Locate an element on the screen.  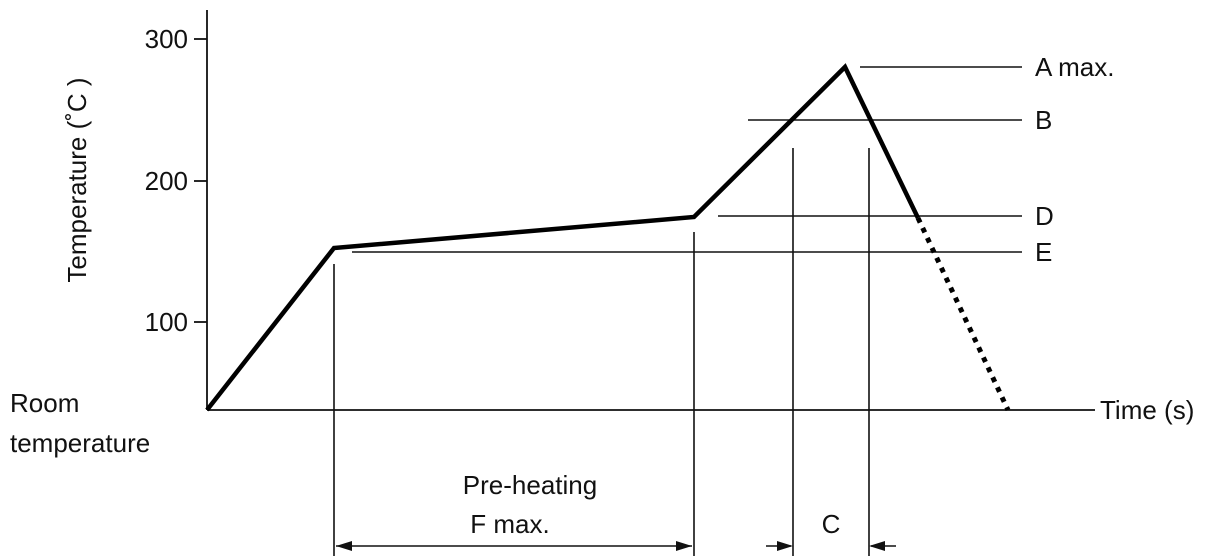
preheat-arrowhead-left is located at coordinates (344, 546).